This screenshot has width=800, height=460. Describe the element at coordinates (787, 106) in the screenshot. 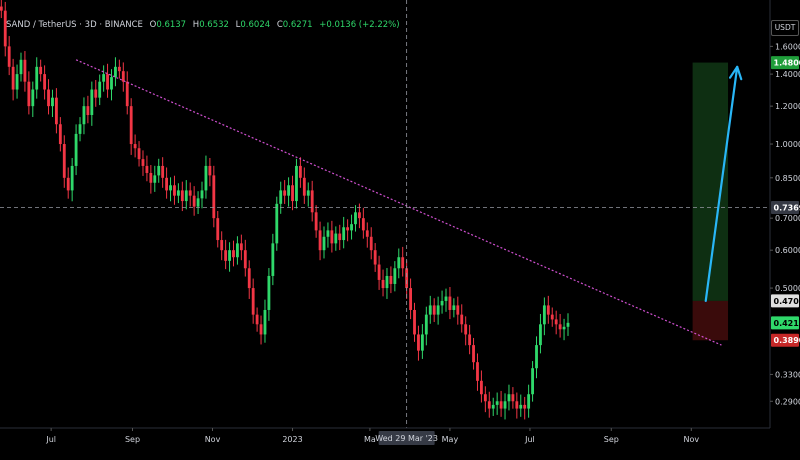

I see `price-tick-label: 1.2000` at that location.